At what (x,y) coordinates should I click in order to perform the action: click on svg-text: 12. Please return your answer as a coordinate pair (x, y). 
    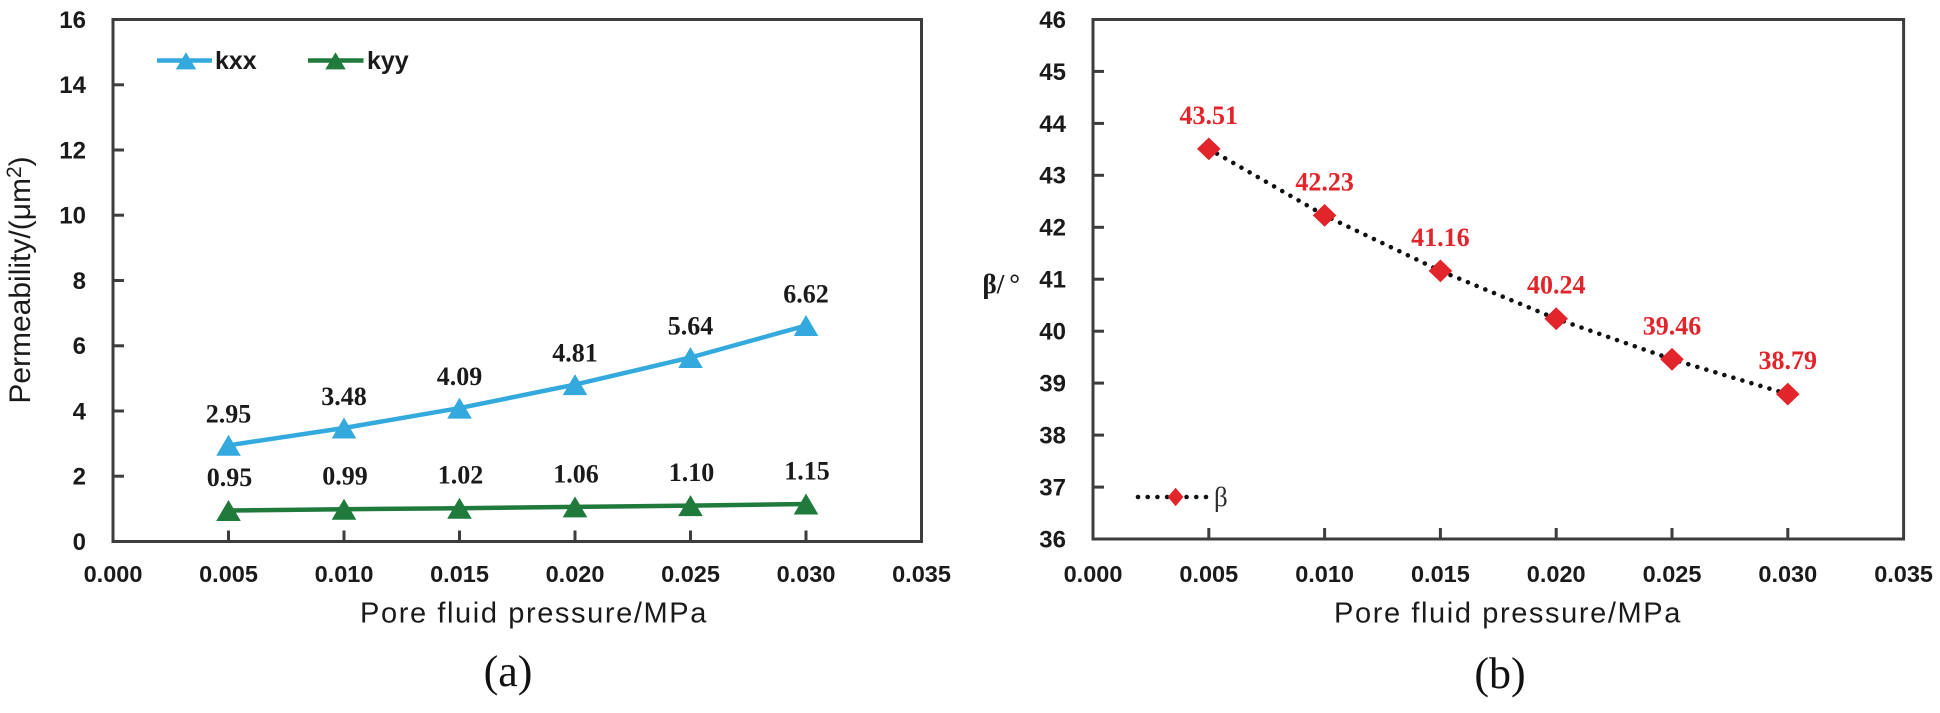
    Looking at the image, I should click on (72, 150).